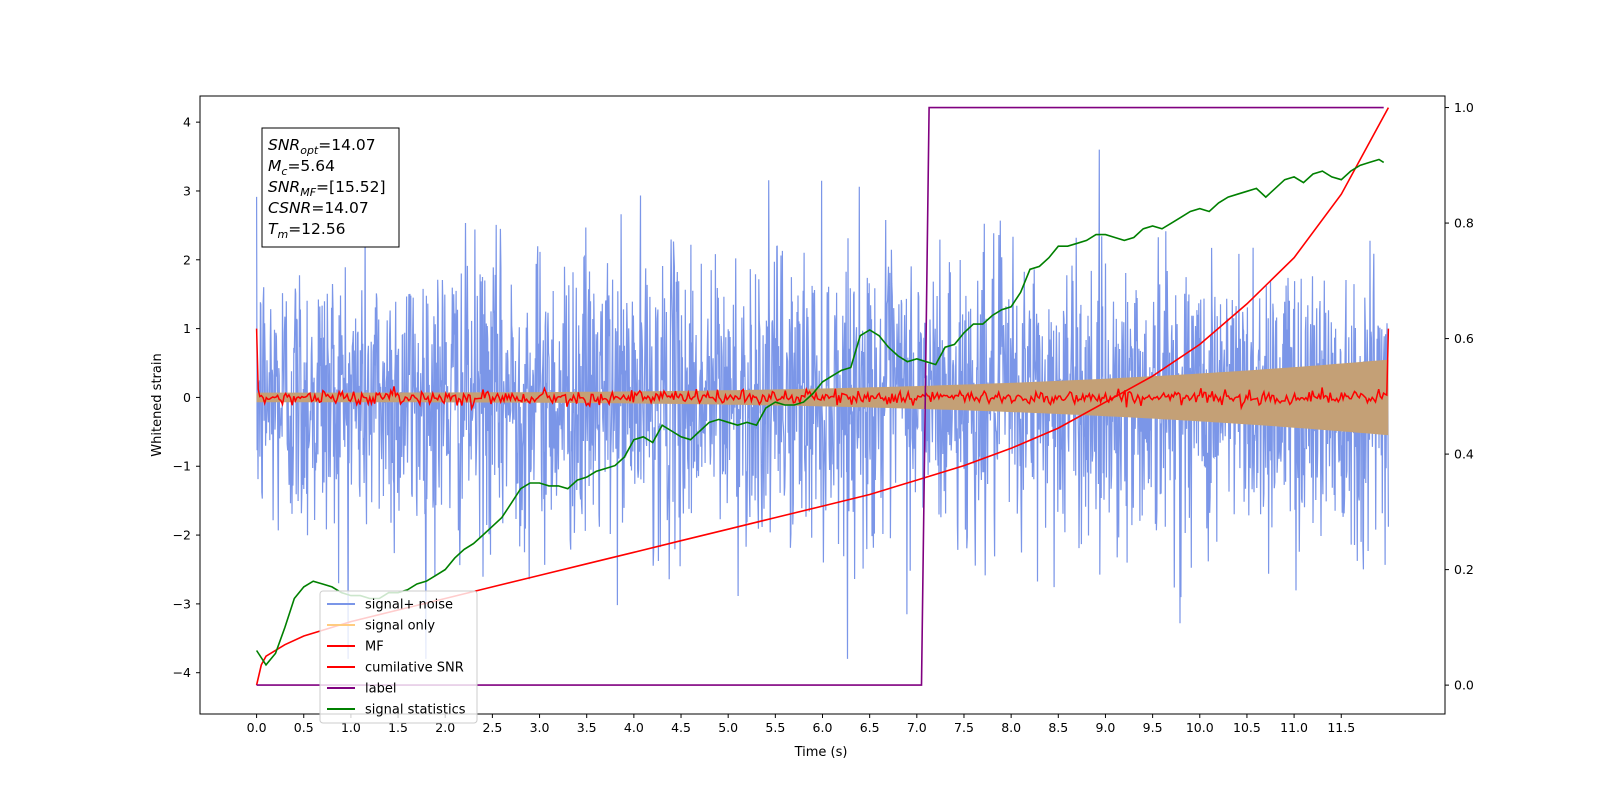 This screenshot has height=800, width=1600. What do you see at coordinates (1464, 454) in the screenshot?
I see `y-right-tick-label: 0.4` at bounding box center [1464, 454].